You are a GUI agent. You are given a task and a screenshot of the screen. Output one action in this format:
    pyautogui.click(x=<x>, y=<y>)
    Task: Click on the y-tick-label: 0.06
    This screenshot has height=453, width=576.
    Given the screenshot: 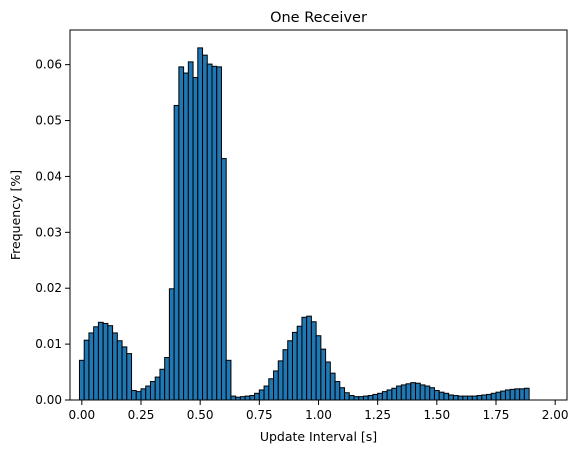 What is the action you would take?
    pyautogui.click(x=48, y=65)
    